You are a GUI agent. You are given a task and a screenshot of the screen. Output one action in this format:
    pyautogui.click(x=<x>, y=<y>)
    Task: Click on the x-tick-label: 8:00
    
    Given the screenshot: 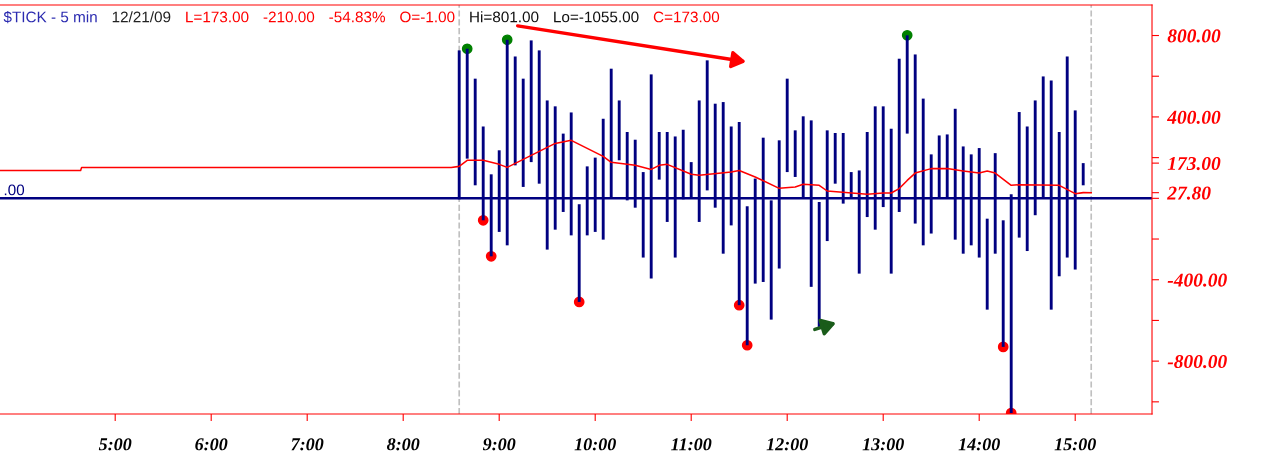 What is the action you would take?
    pyautogui.click(x=403, y=444)
    